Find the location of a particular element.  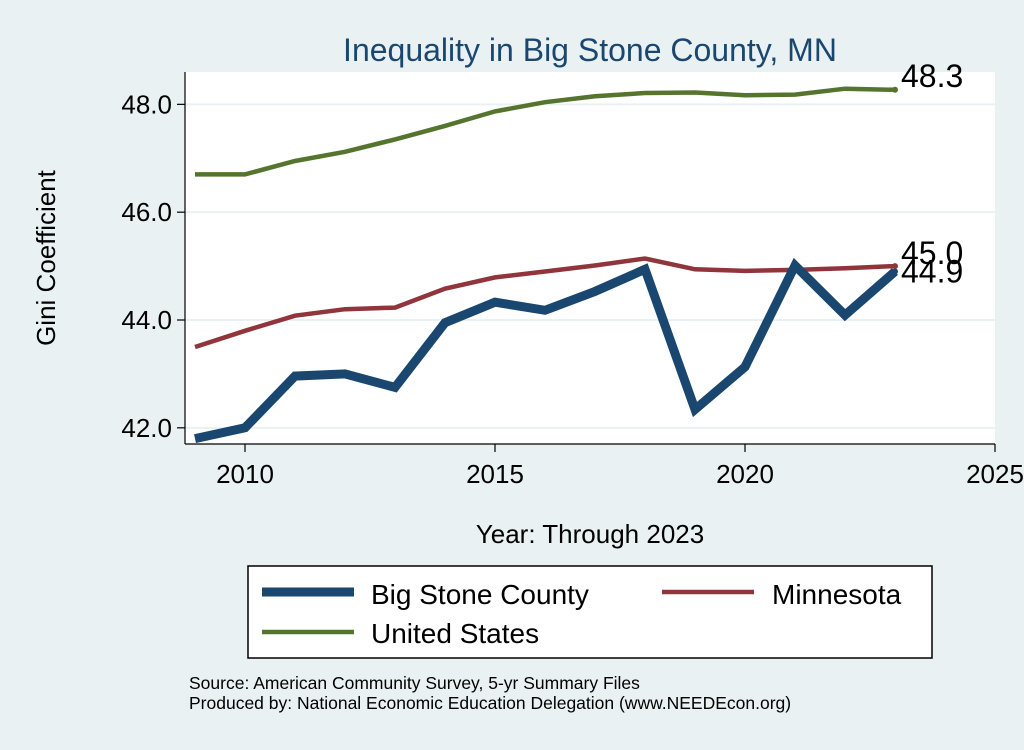

end-marker-united-states is located at coordinates (895, 89).